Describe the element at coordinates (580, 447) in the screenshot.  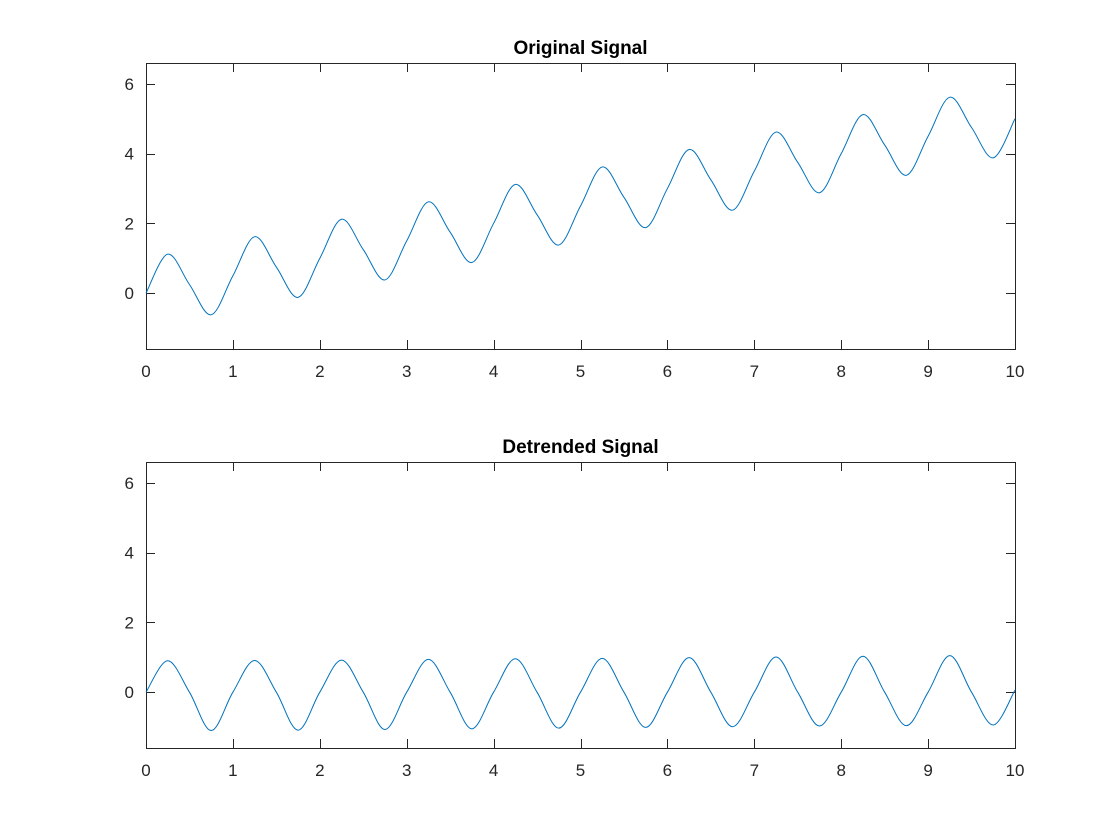
I see `chart-title: Detrended Signal` at that location.